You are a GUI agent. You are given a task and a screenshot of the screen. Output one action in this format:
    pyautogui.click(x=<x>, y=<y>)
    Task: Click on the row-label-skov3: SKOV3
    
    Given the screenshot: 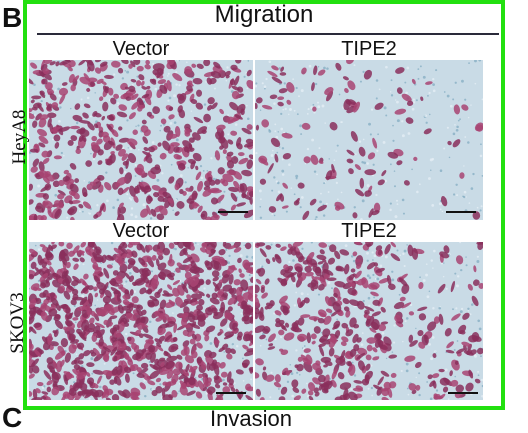 What is the action you would take?
    pyautogui.click(x=17, y=323)
    